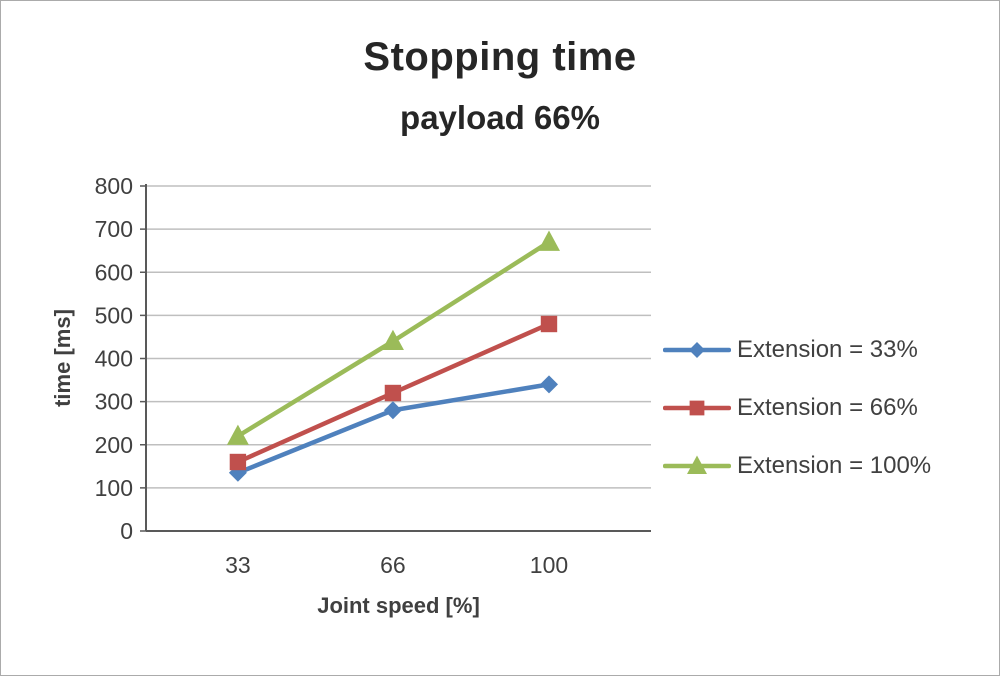 The image size is (1000, 676). I want to click on legend-item: Extension = 33%, so click(828, 350).